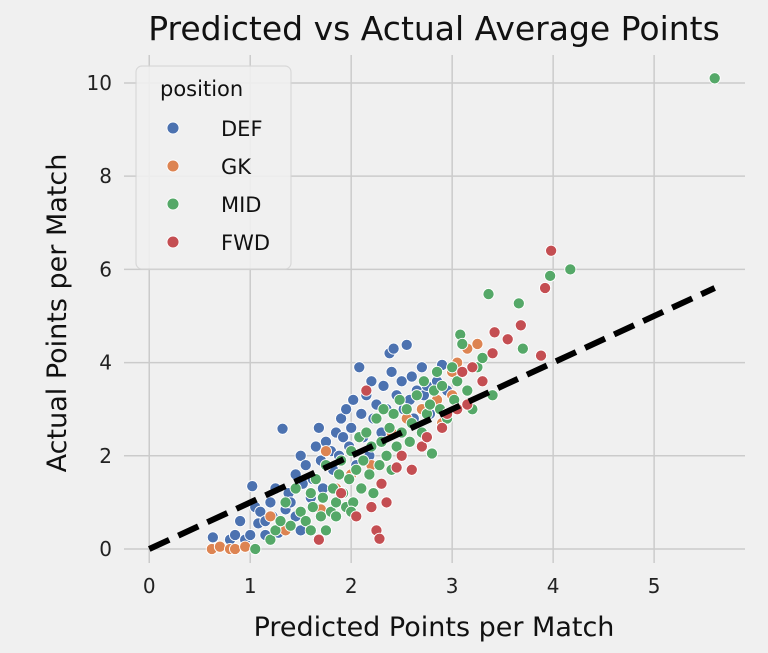 Image resolution: width=768 pixels, height=653 pixels. I want to click on legend-marker-def, so click(173, 128).